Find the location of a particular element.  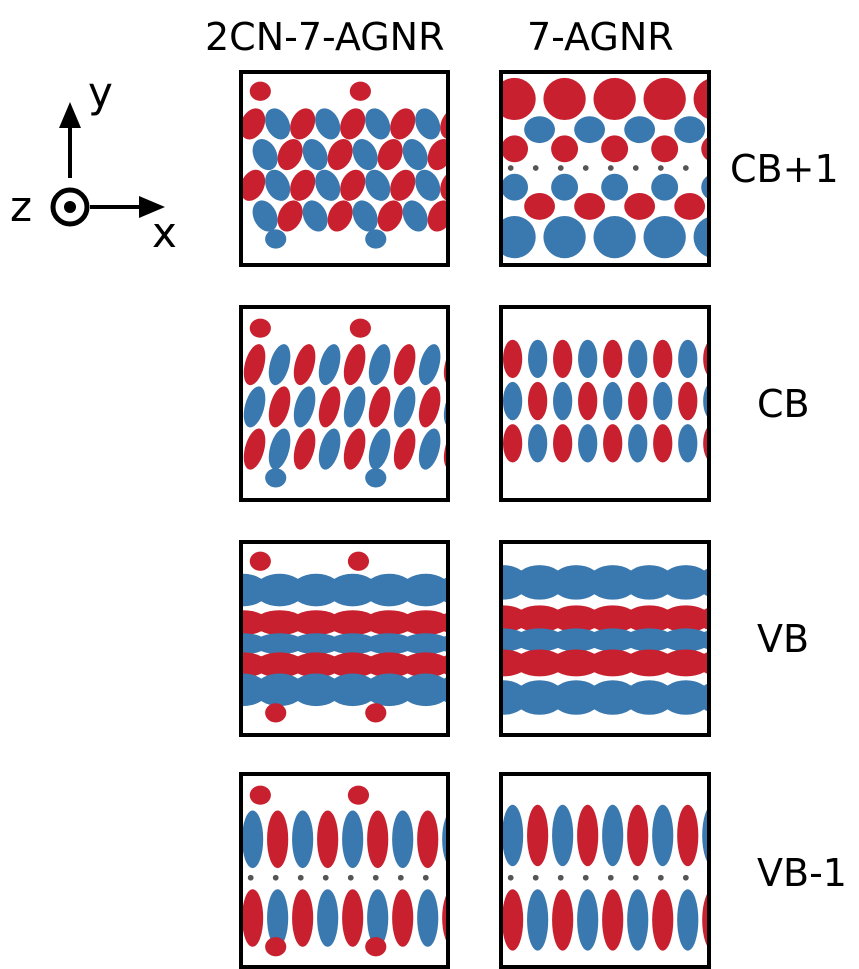

x-arrowhead is located at coordinates (152, 207).